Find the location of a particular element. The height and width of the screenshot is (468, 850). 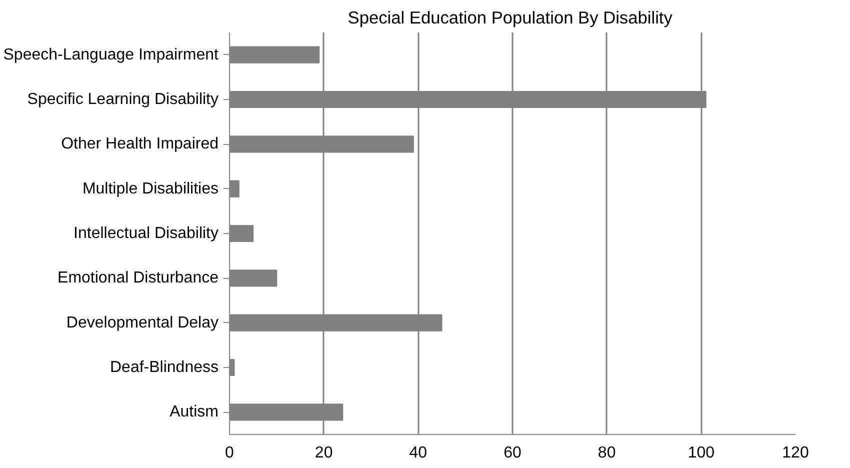

y-tick-label: Intellectual Disability is located at coordinates (146, 233).